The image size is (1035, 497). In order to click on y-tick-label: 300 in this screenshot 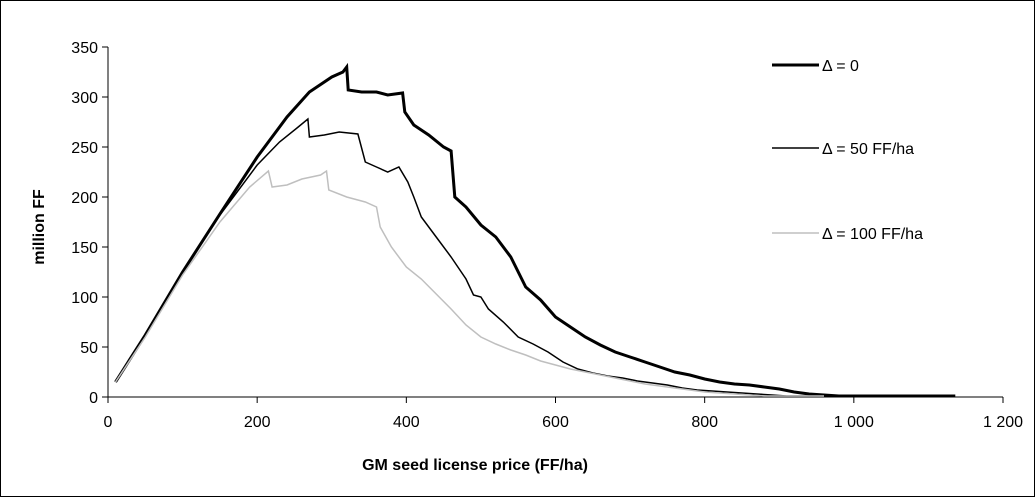, I will do `click(84, 98)`.